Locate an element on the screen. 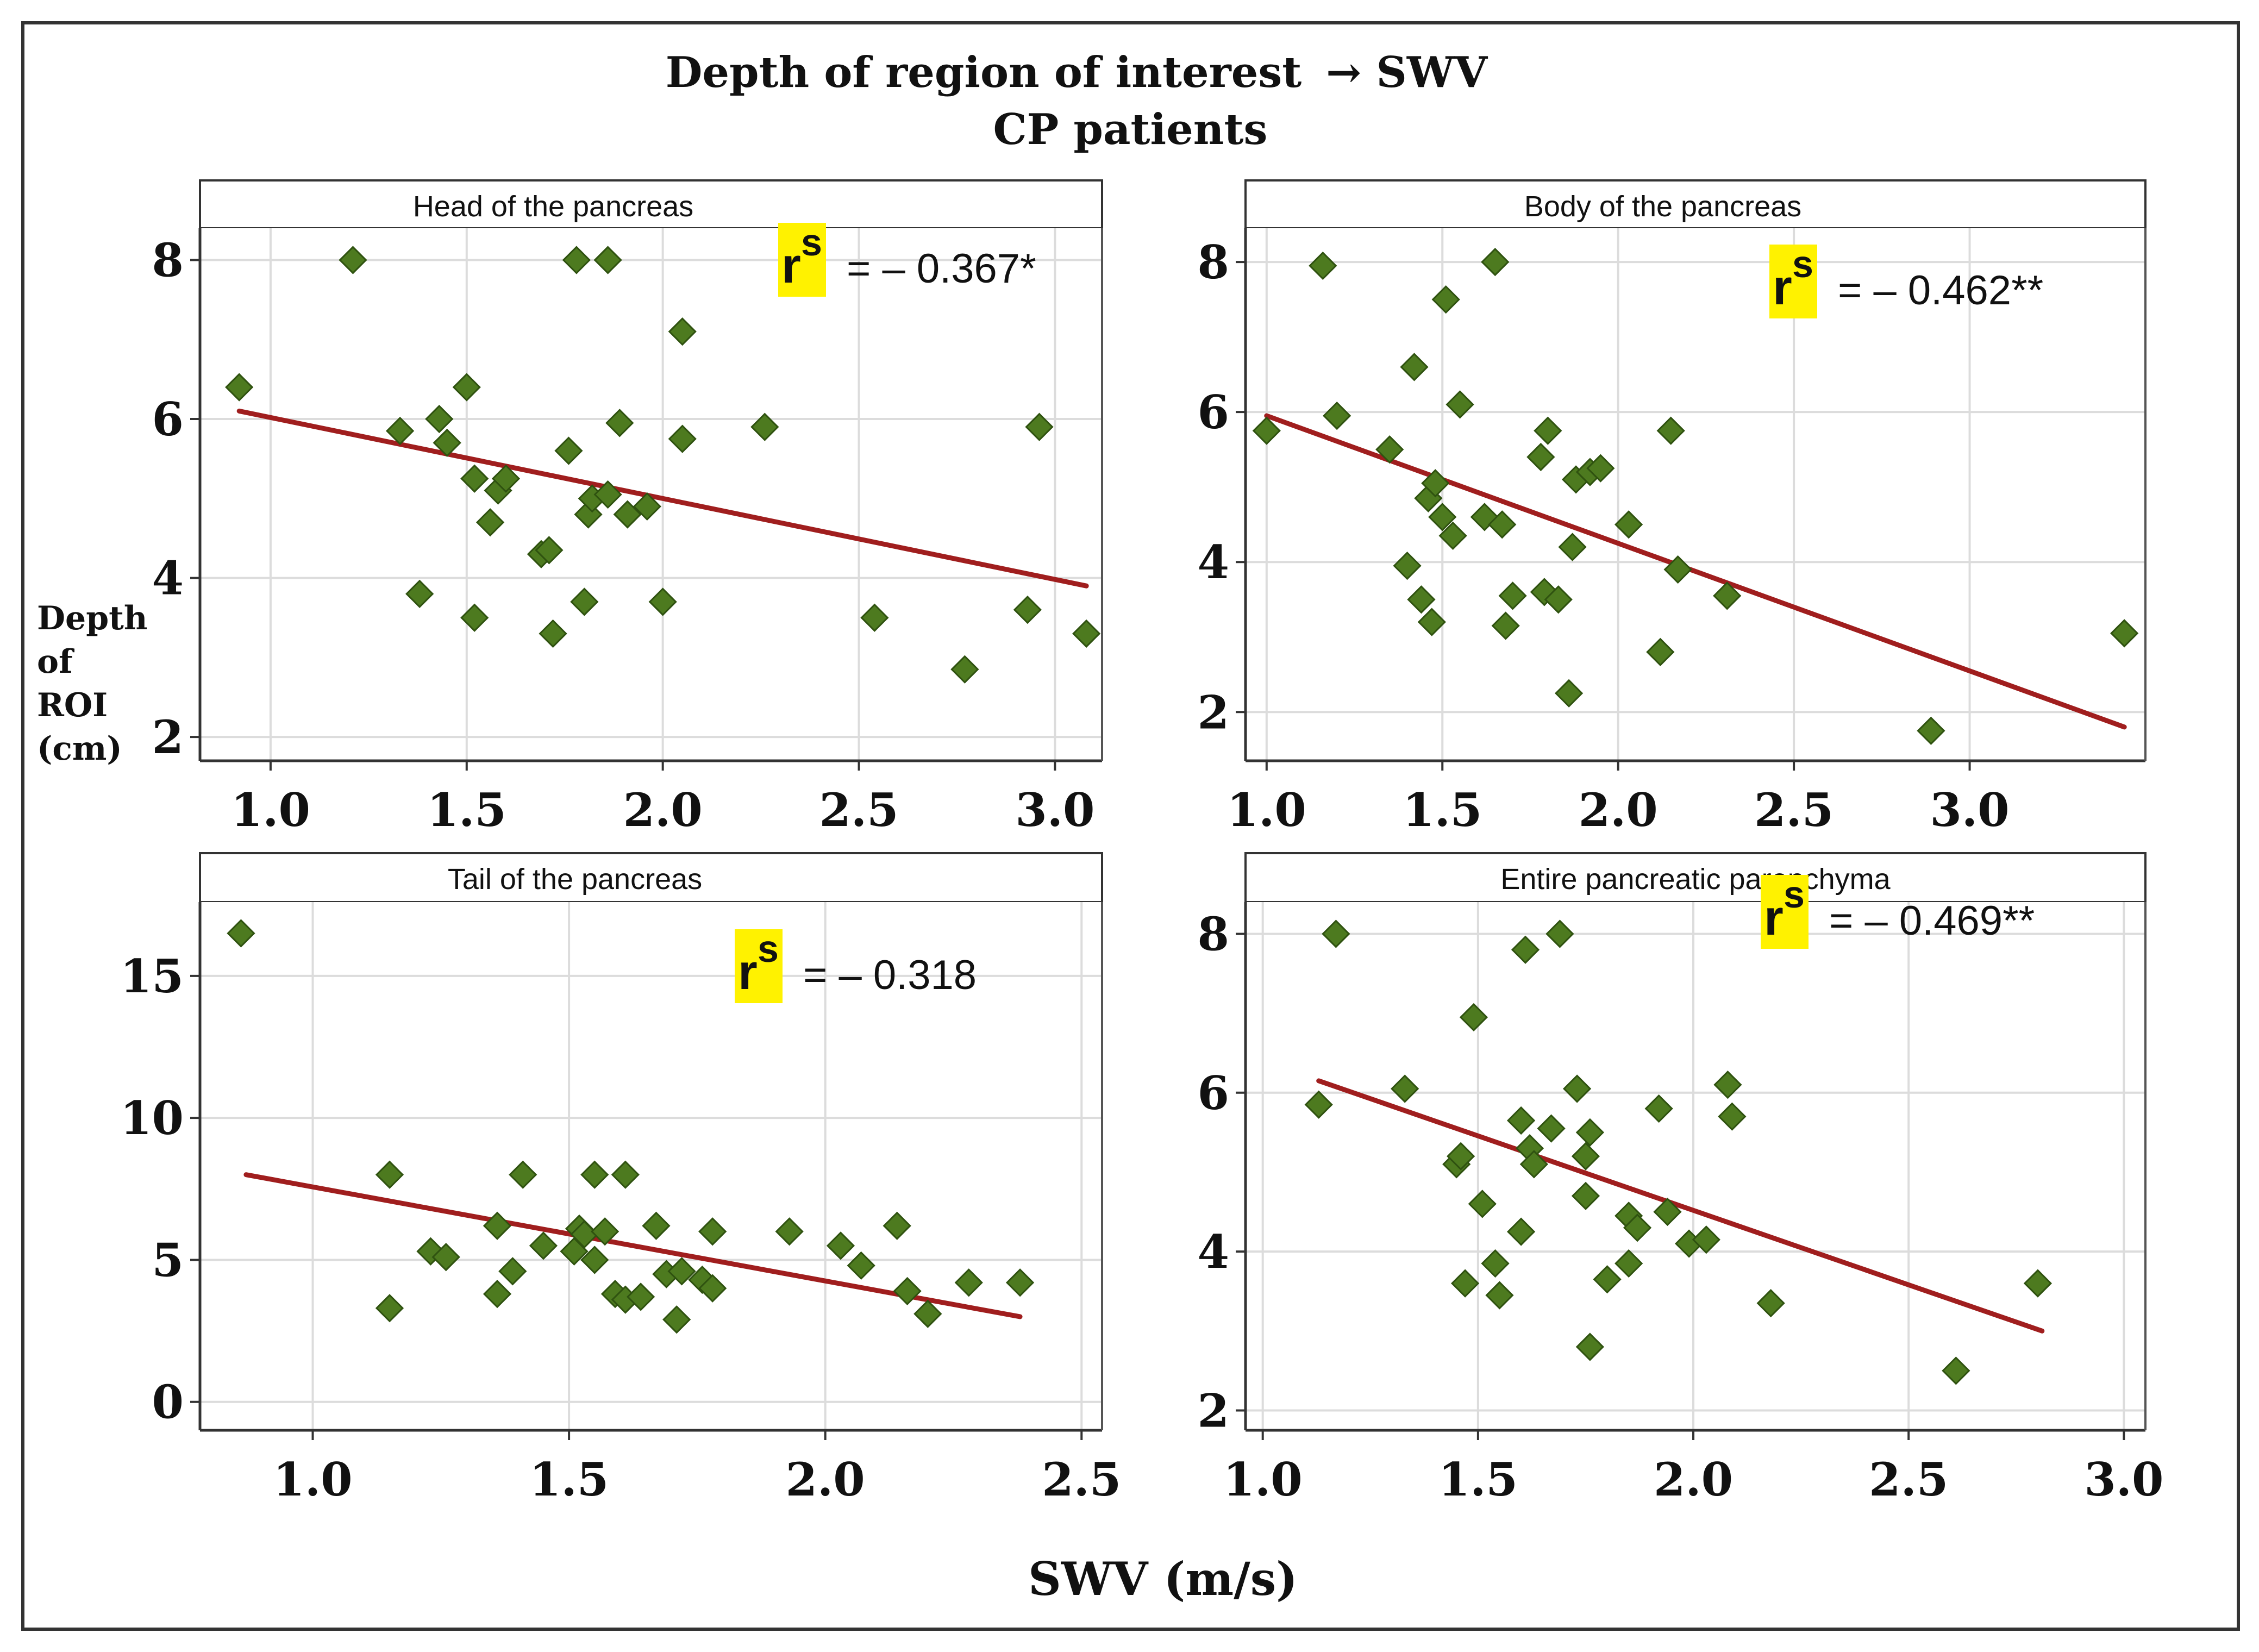  x-tick-label-entire-0: 1.0 is located at coordinates (1263, 1479).